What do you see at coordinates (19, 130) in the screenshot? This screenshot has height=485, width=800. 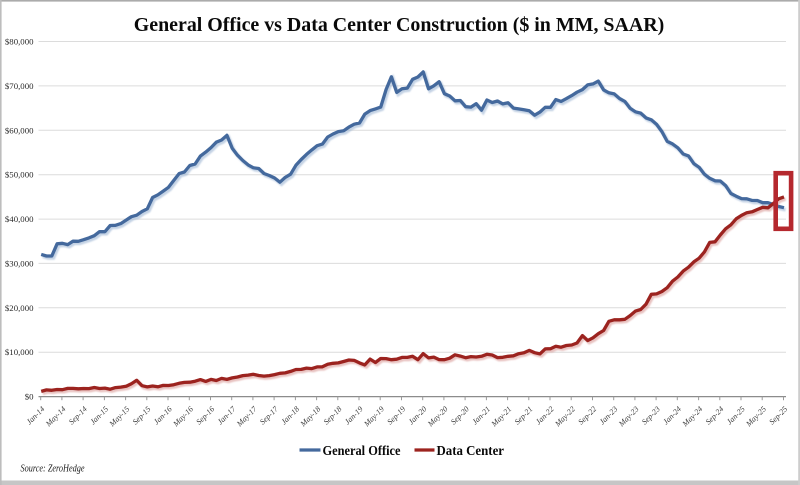 I see `svg-text: $60,000` at bounding box center [19, 130].